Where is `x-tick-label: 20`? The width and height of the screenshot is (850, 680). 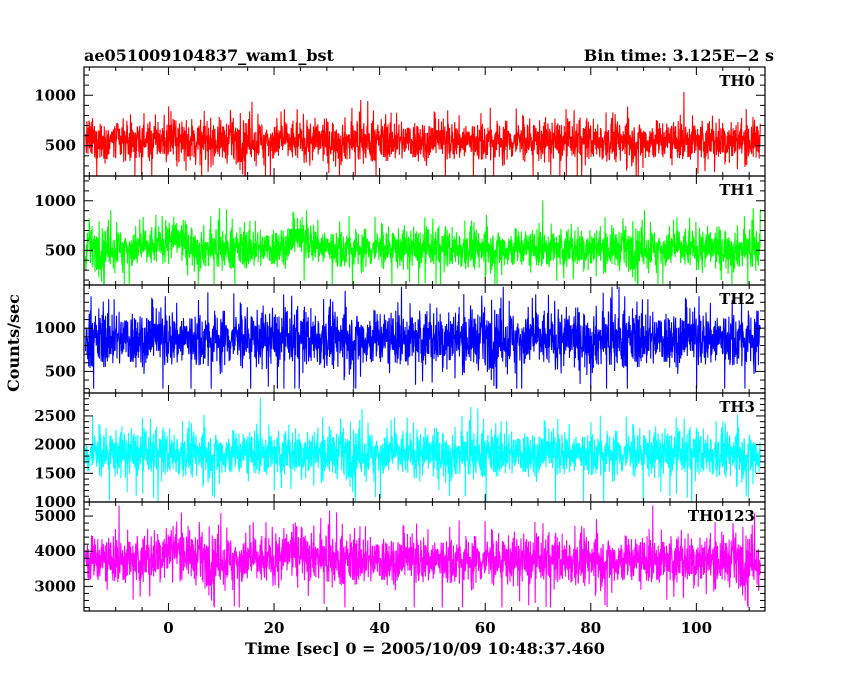
x-tick-label: 20 is located at coordinates (274, 628).